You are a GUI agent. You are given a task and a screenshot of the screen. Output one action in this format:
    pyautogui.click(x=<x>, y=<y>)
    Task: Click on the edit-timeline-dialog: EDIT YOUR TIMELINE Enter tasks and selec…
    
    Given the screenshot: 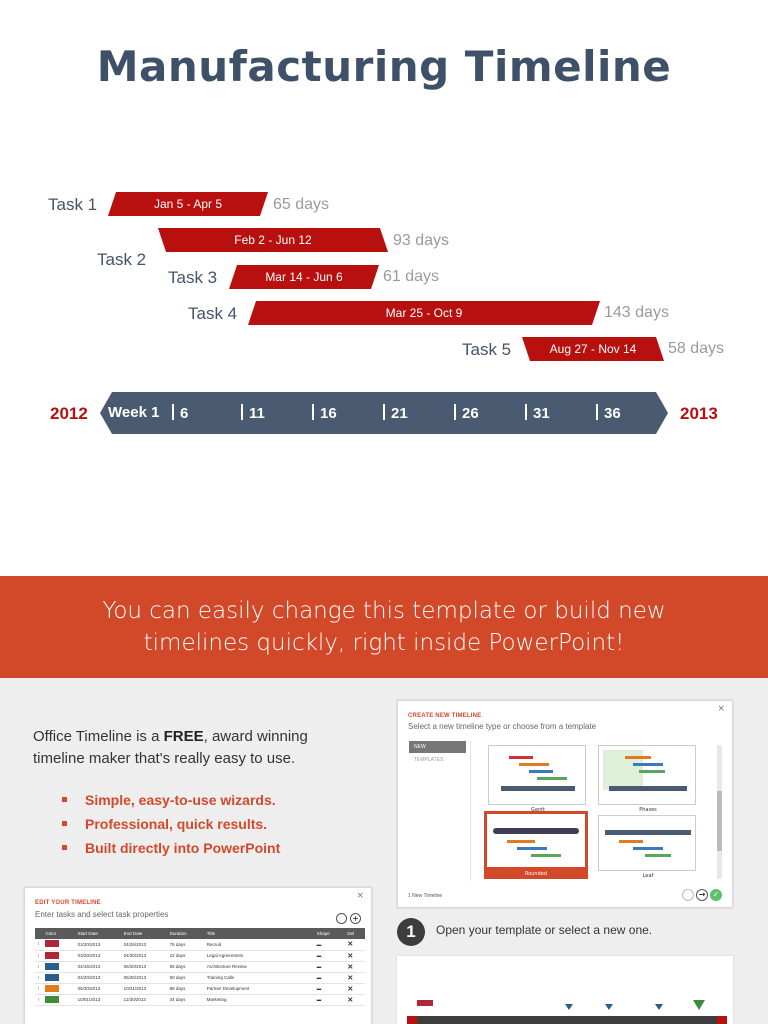 What is the action you would take?
    pyautogui.click(x=198, y=955)
    